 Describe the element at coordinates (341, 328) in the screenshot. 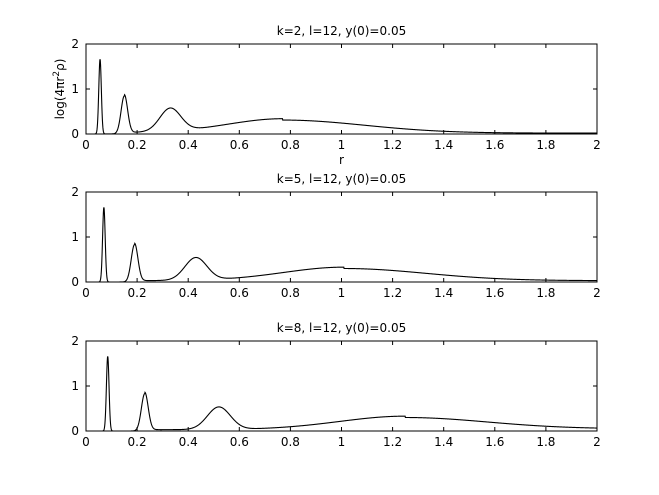

I see `chart-title: k=8, l=12, y(0)=0.05` at that location.